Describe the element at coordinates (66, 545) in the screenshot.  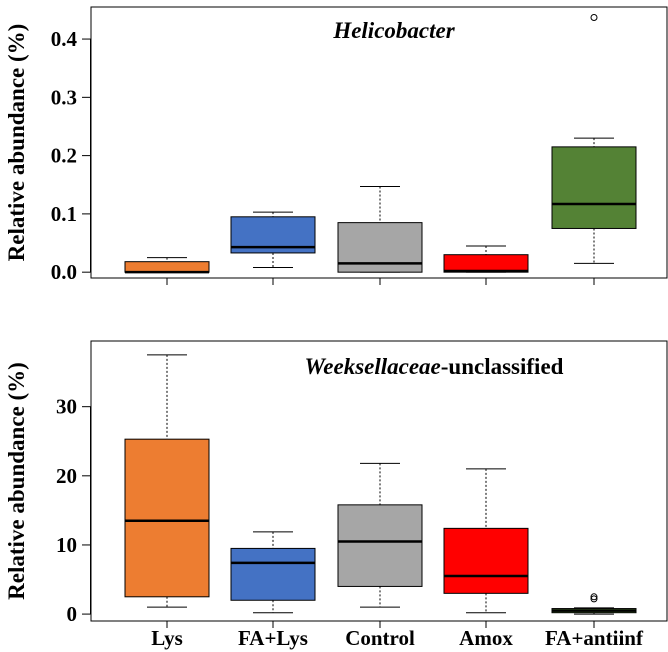
I see `y-tick-label: 10` at that location.